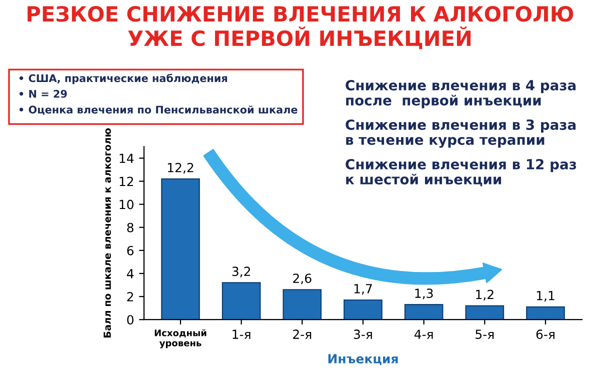  What do you see at coordinates (124, 79) in the screenshot?
I see `text: • США, практические наблюдения` at bounding box center [124, 79].